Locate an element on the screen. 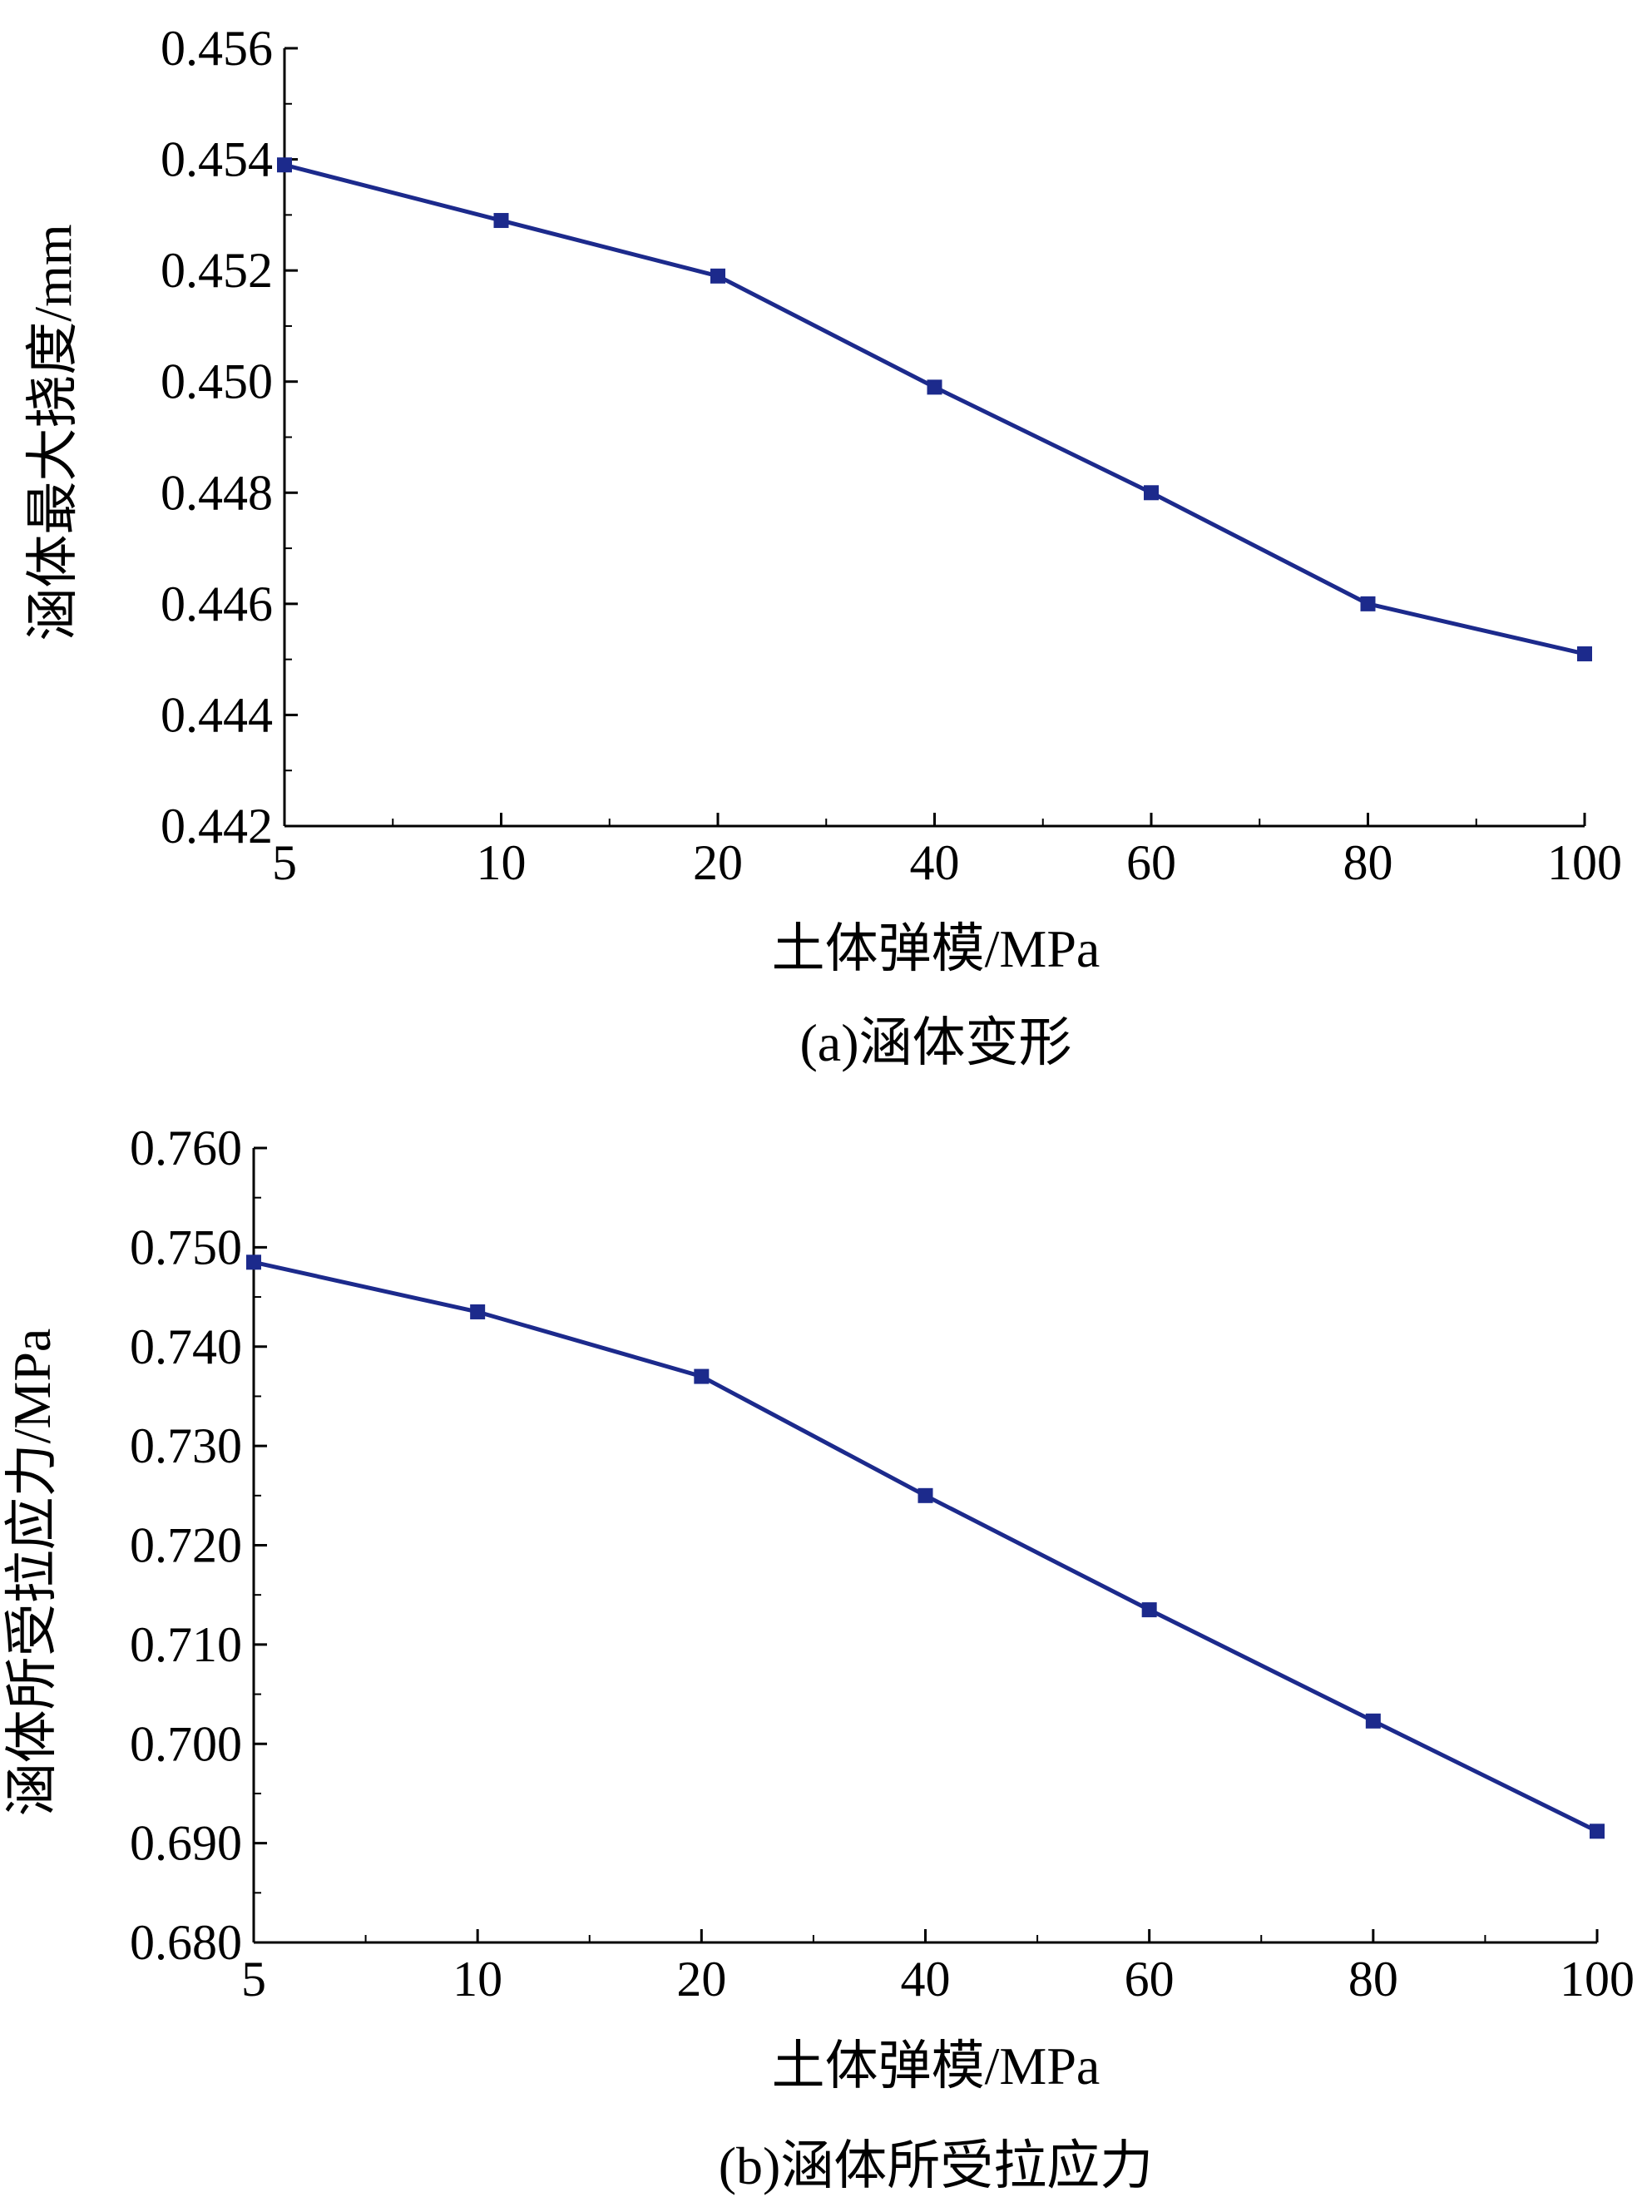 This screenshot has width=1652, height=2212. y-tick-label: 0.442 is located at coordinates (217, 826).